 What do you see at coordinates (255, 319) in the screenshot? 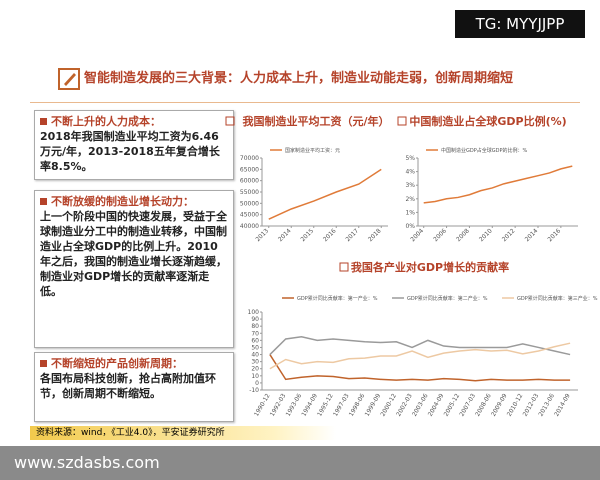
I see `y-tick-label: 90` at bounding box center [255, 319].